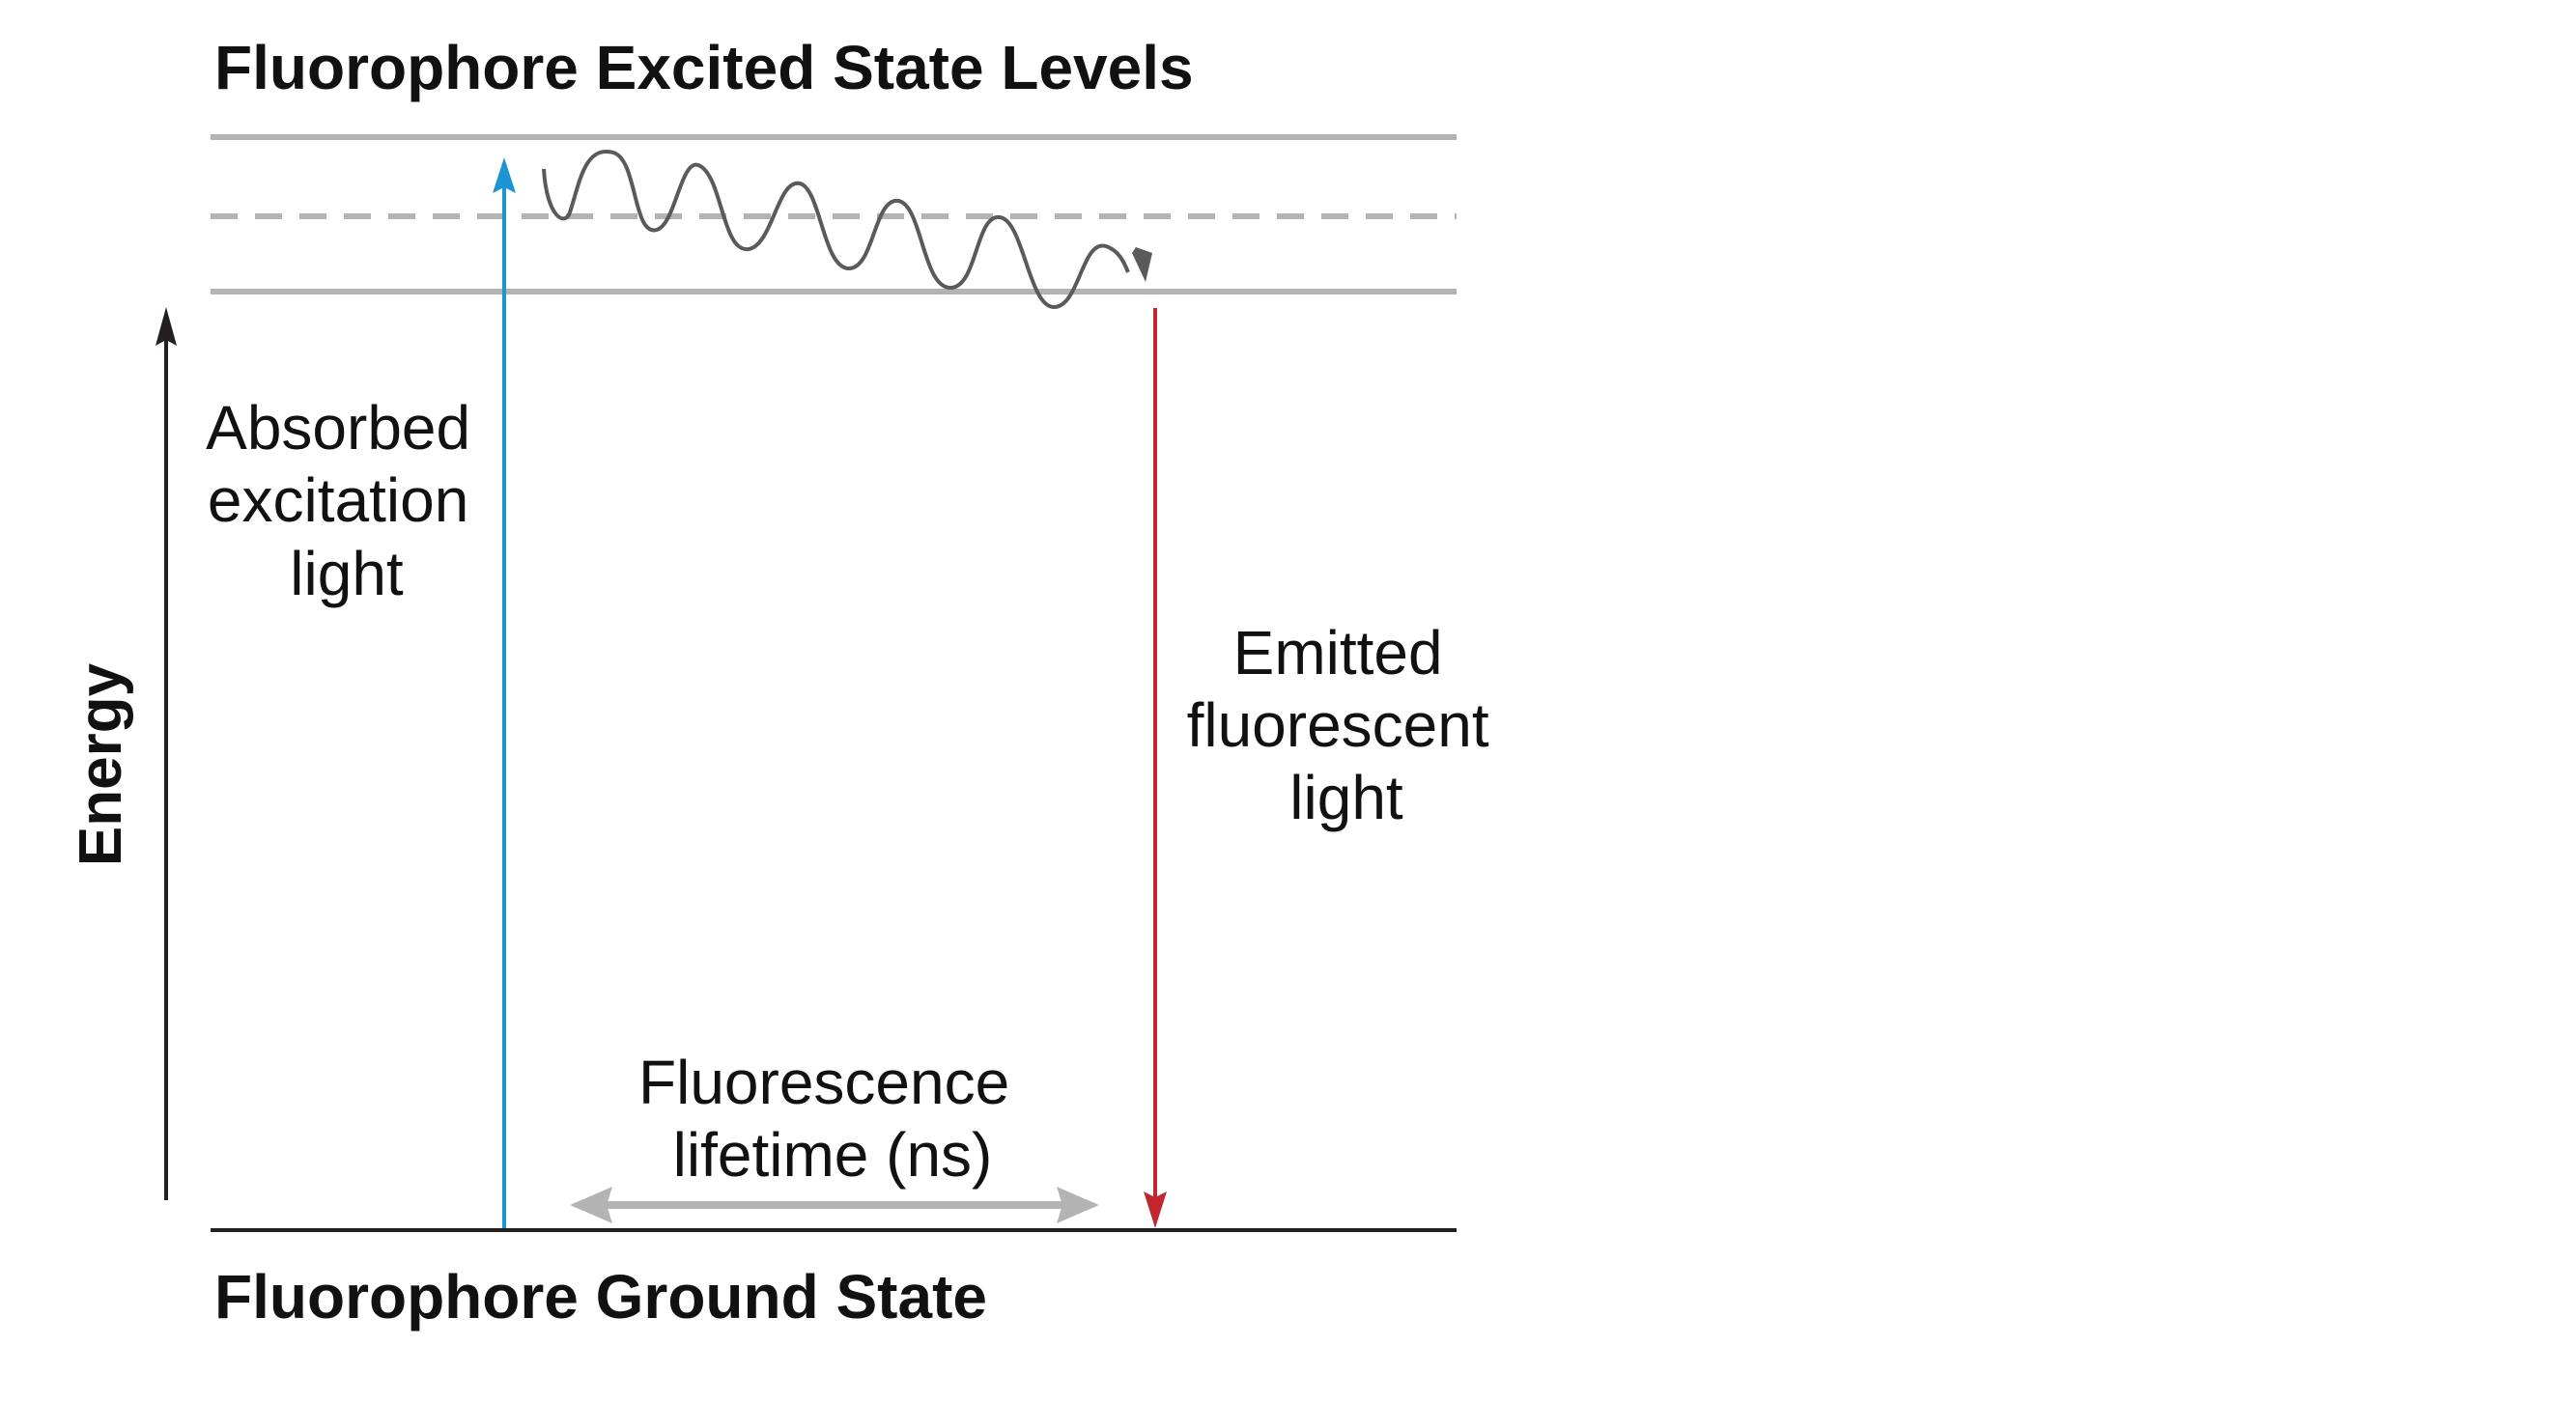 Image resolution: width=2576 pixels, height=1402 pixels. What do you see at coordinates (1155, 1210) in the screenshot?
I see `emission-arrowhead-icon` at bounding box center [1155, 1210].